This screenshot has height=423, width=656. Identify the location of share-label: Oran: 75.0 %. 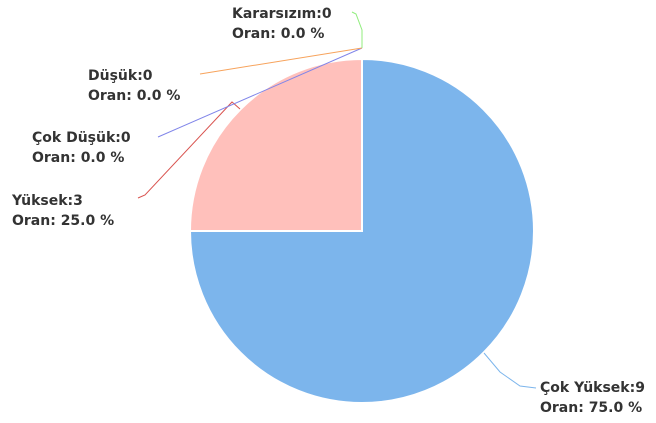
(591, 408).